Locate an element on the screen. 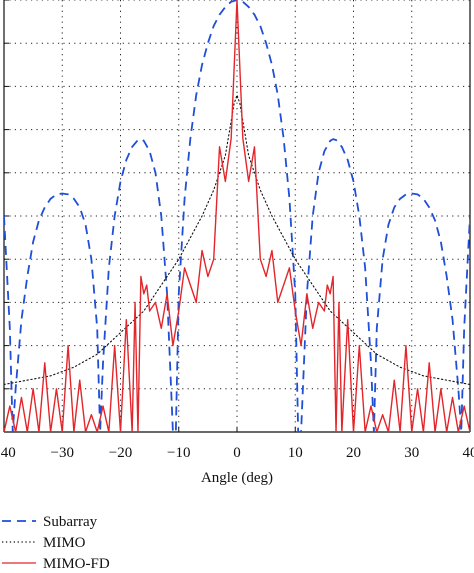  x-tick-labels: −40 −30 −20 −10 0 10 20 30 40 is located at coordinates (237, 453).